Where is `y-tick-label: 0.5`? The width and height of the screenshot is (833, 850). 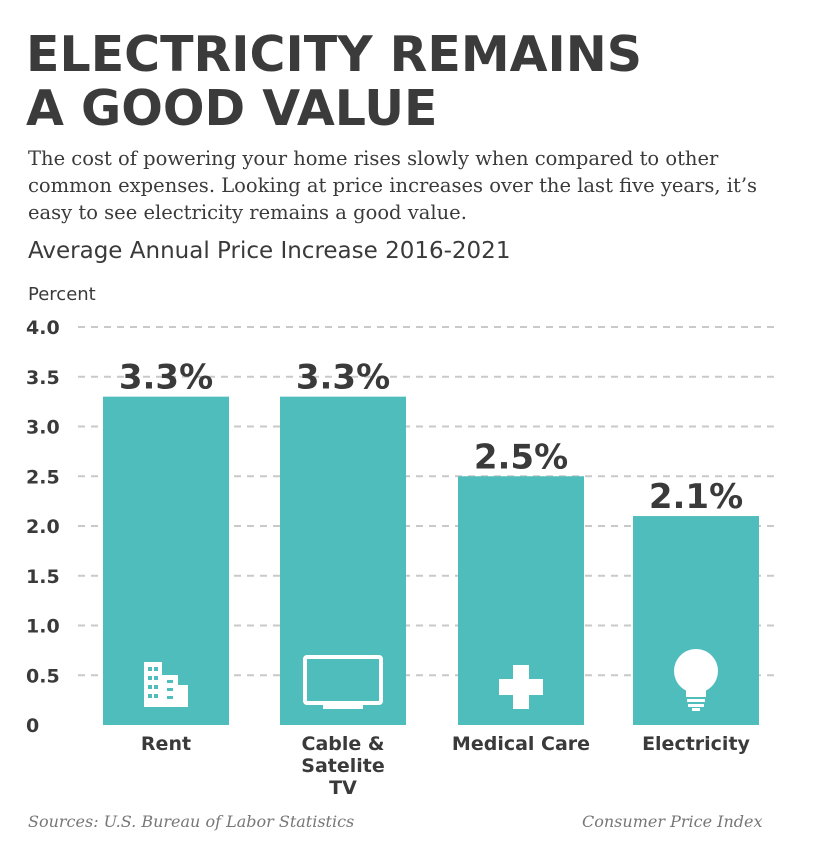
y-tick-label: 0.5 is located at coordinates (43, 676).